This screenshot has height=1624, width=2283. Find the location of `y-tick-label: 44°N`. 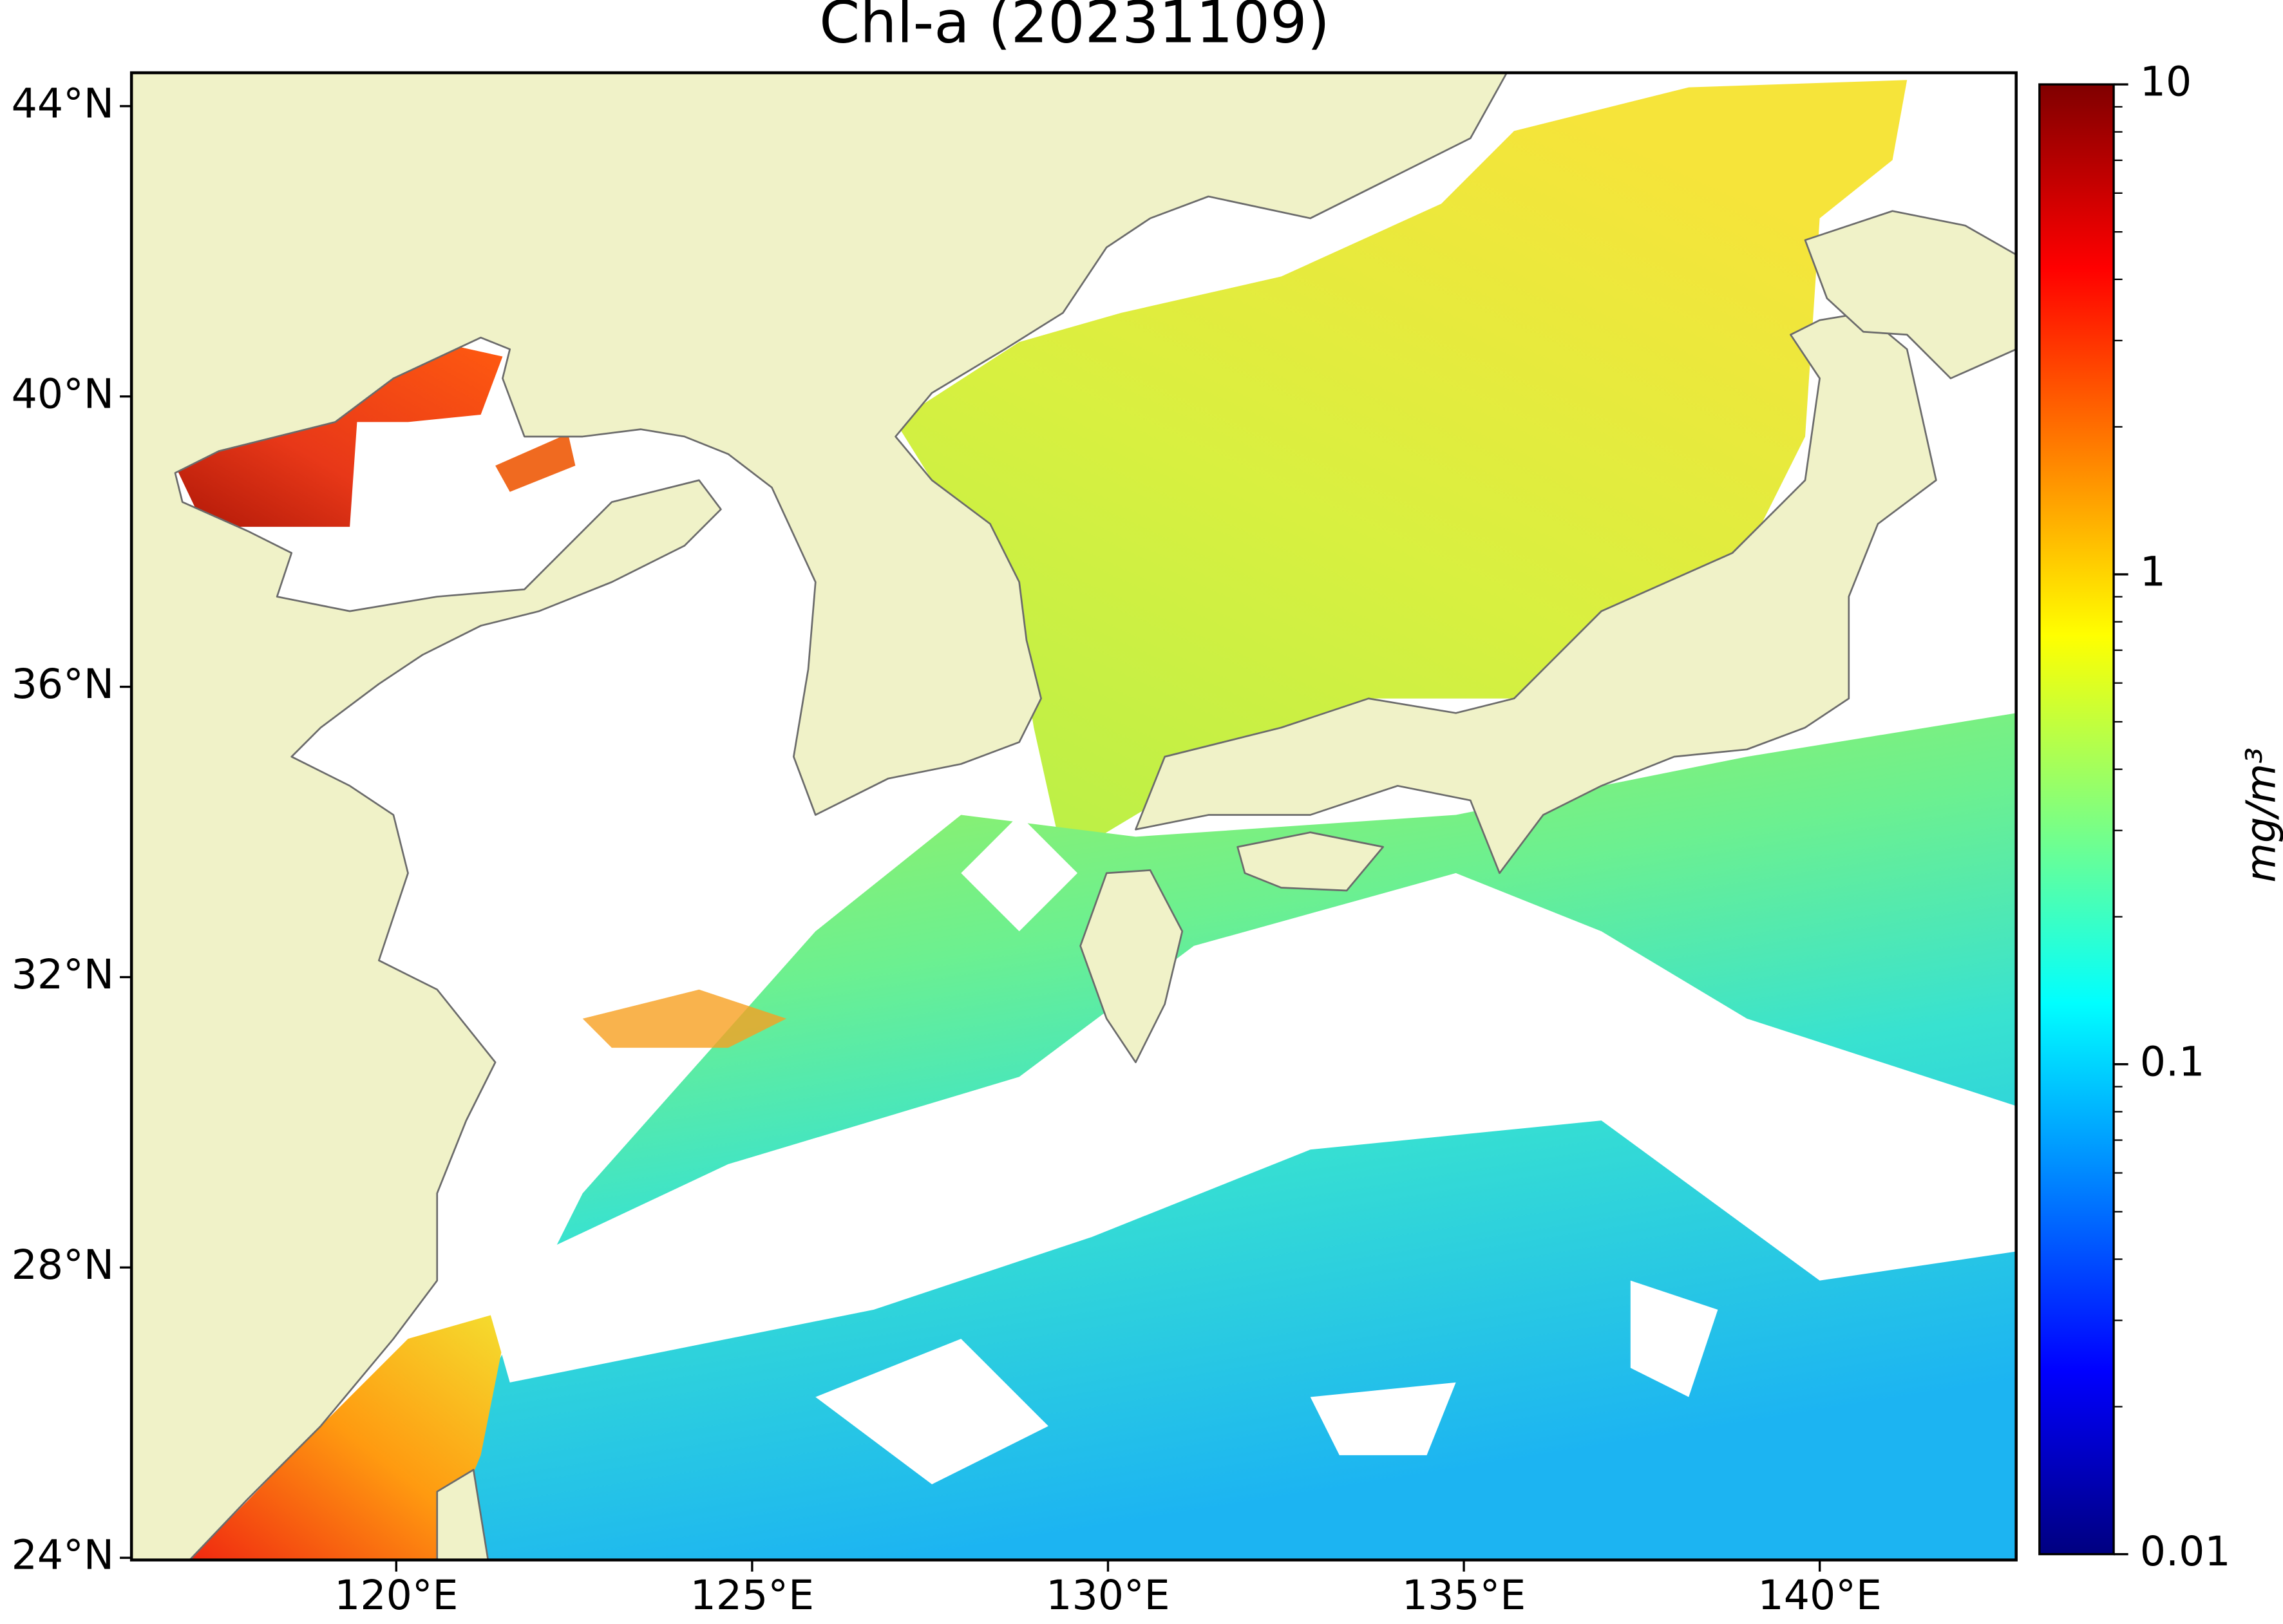

y-tick-label: 44°N is located at coordinates (63, 103).